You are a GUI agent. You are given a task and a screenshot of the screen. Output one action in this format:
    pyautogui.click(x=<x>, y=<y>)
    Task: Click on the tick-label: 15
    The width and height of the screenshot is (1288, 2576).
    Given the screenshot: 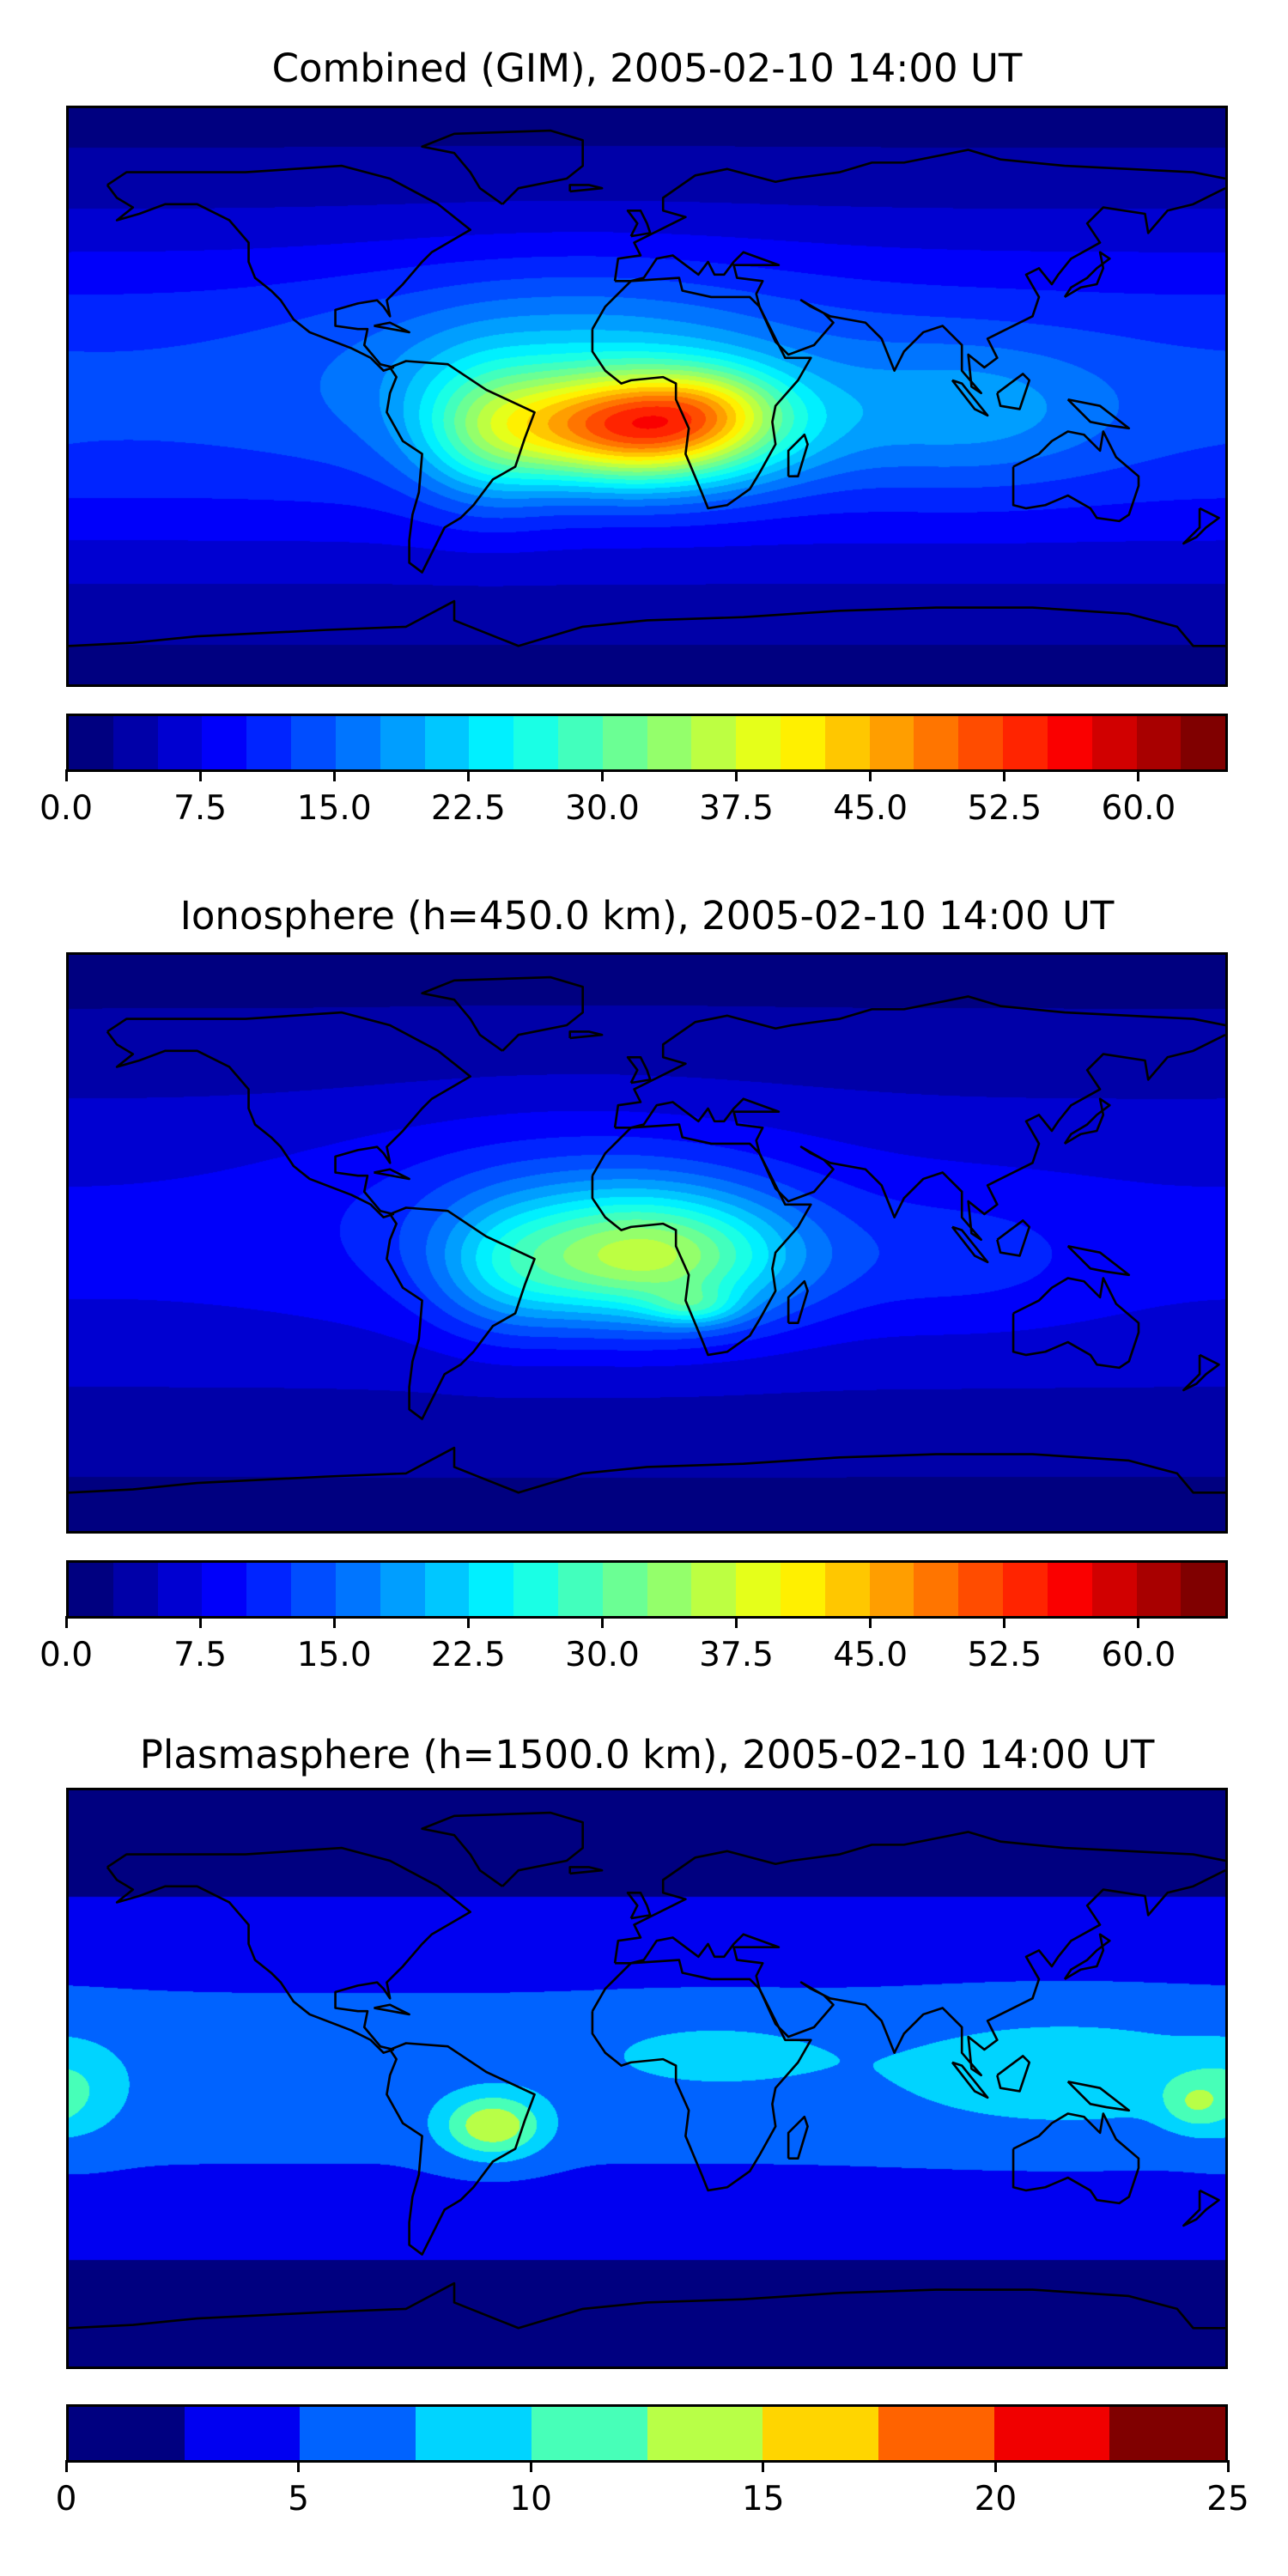 What is the action you would take?
    pyautogui.click(x=763, y=2499)
    